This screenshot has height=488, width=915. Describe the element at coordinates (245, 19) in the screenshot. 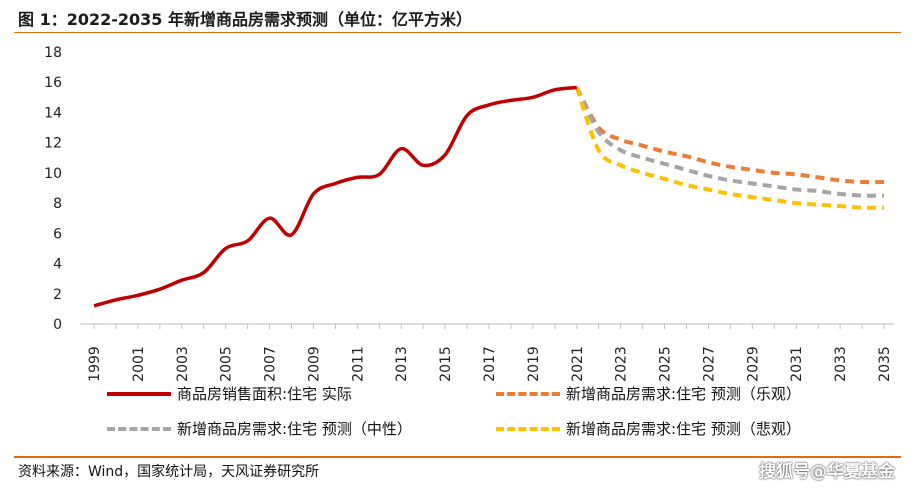

I see `chart-title: 图 1：2022-2035 年新增商品房需求预测（单位：亿平方米）` at that location.